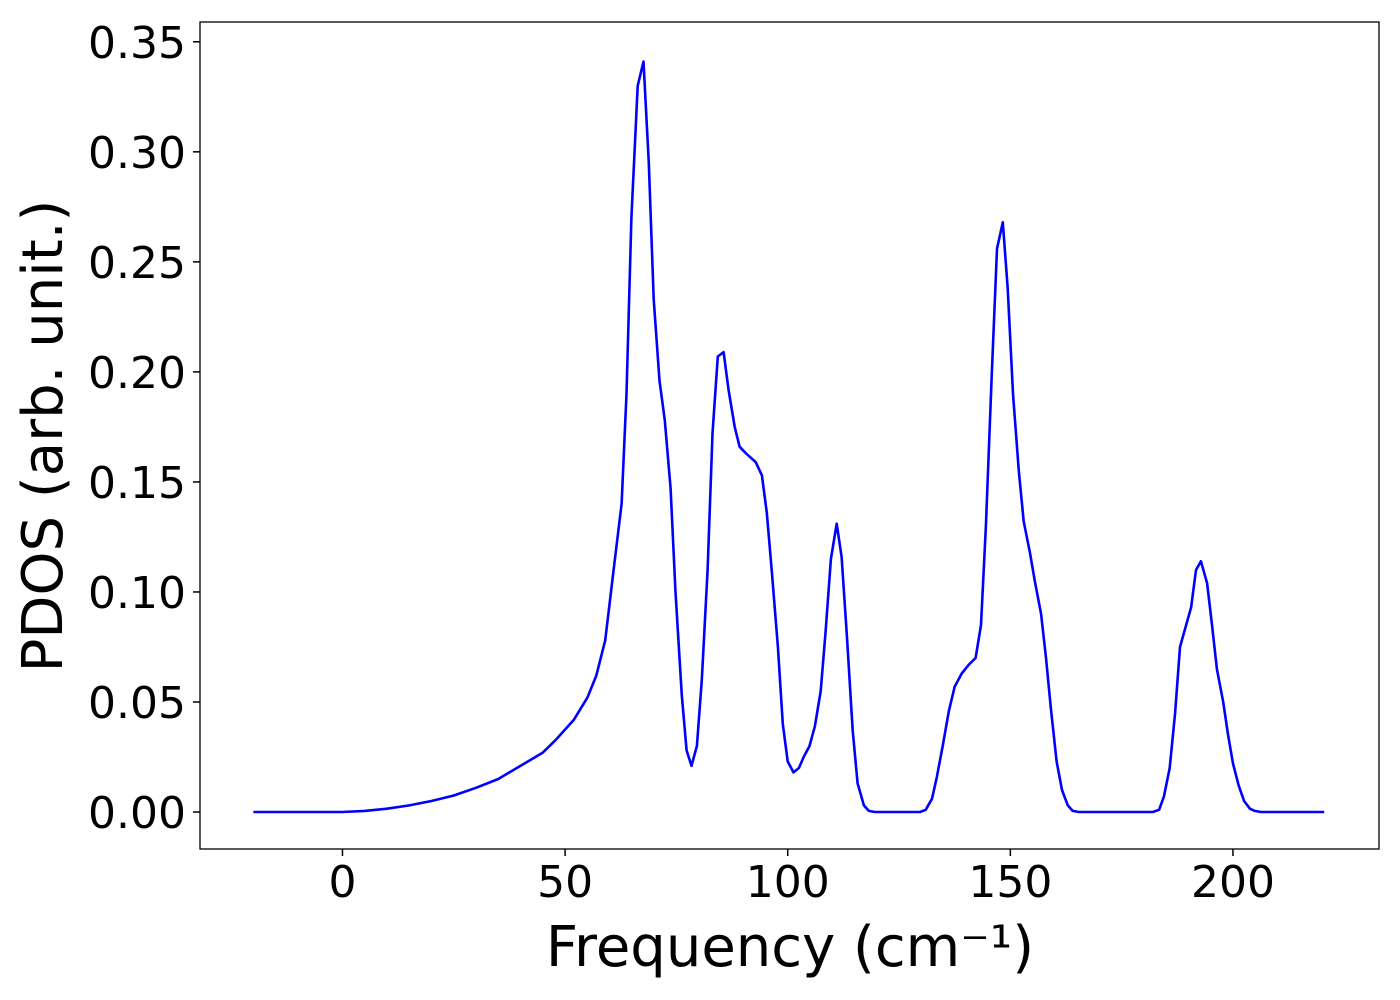  I want to click on y-tick-label: 0.00, so click(137, 813).